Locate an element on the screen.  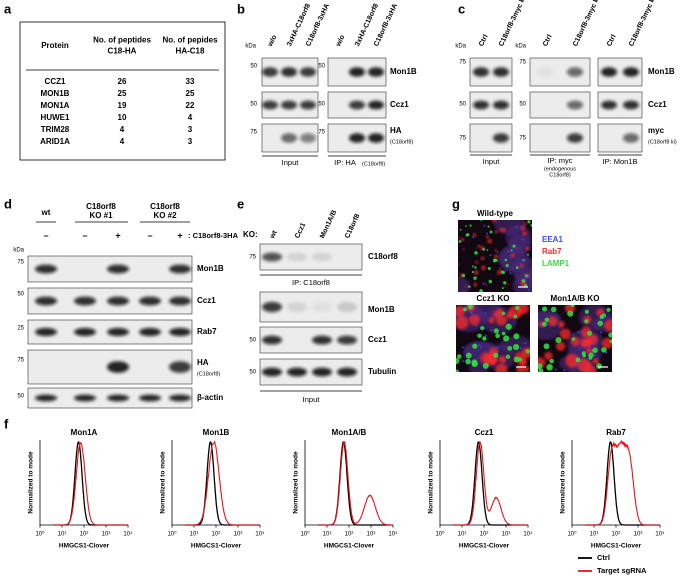
group-label: Input is located at coordinates (312, 399).